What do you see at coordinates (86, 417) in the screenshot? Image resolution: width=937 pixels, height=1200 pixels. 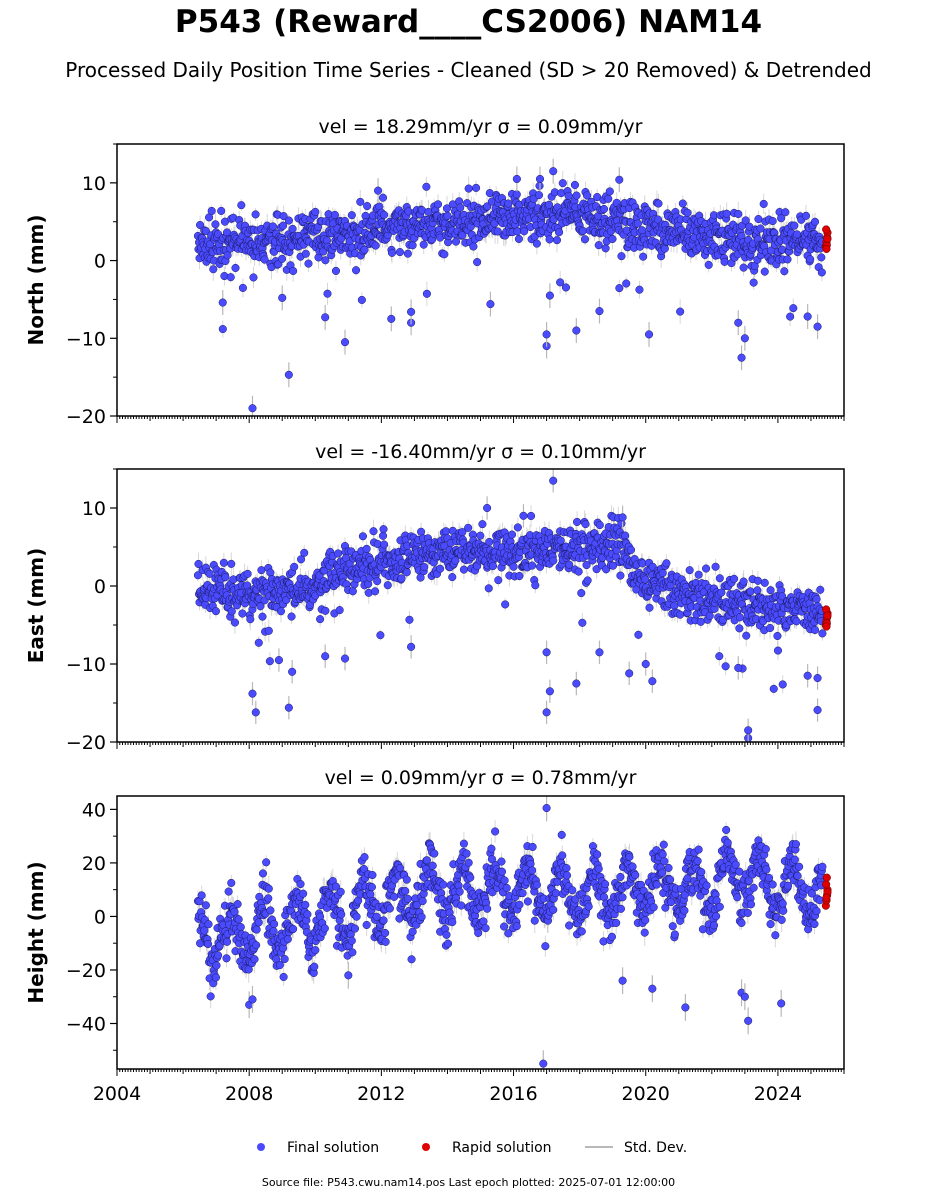 I see `y-tick-label: −20` at bounding box center [86, 417].